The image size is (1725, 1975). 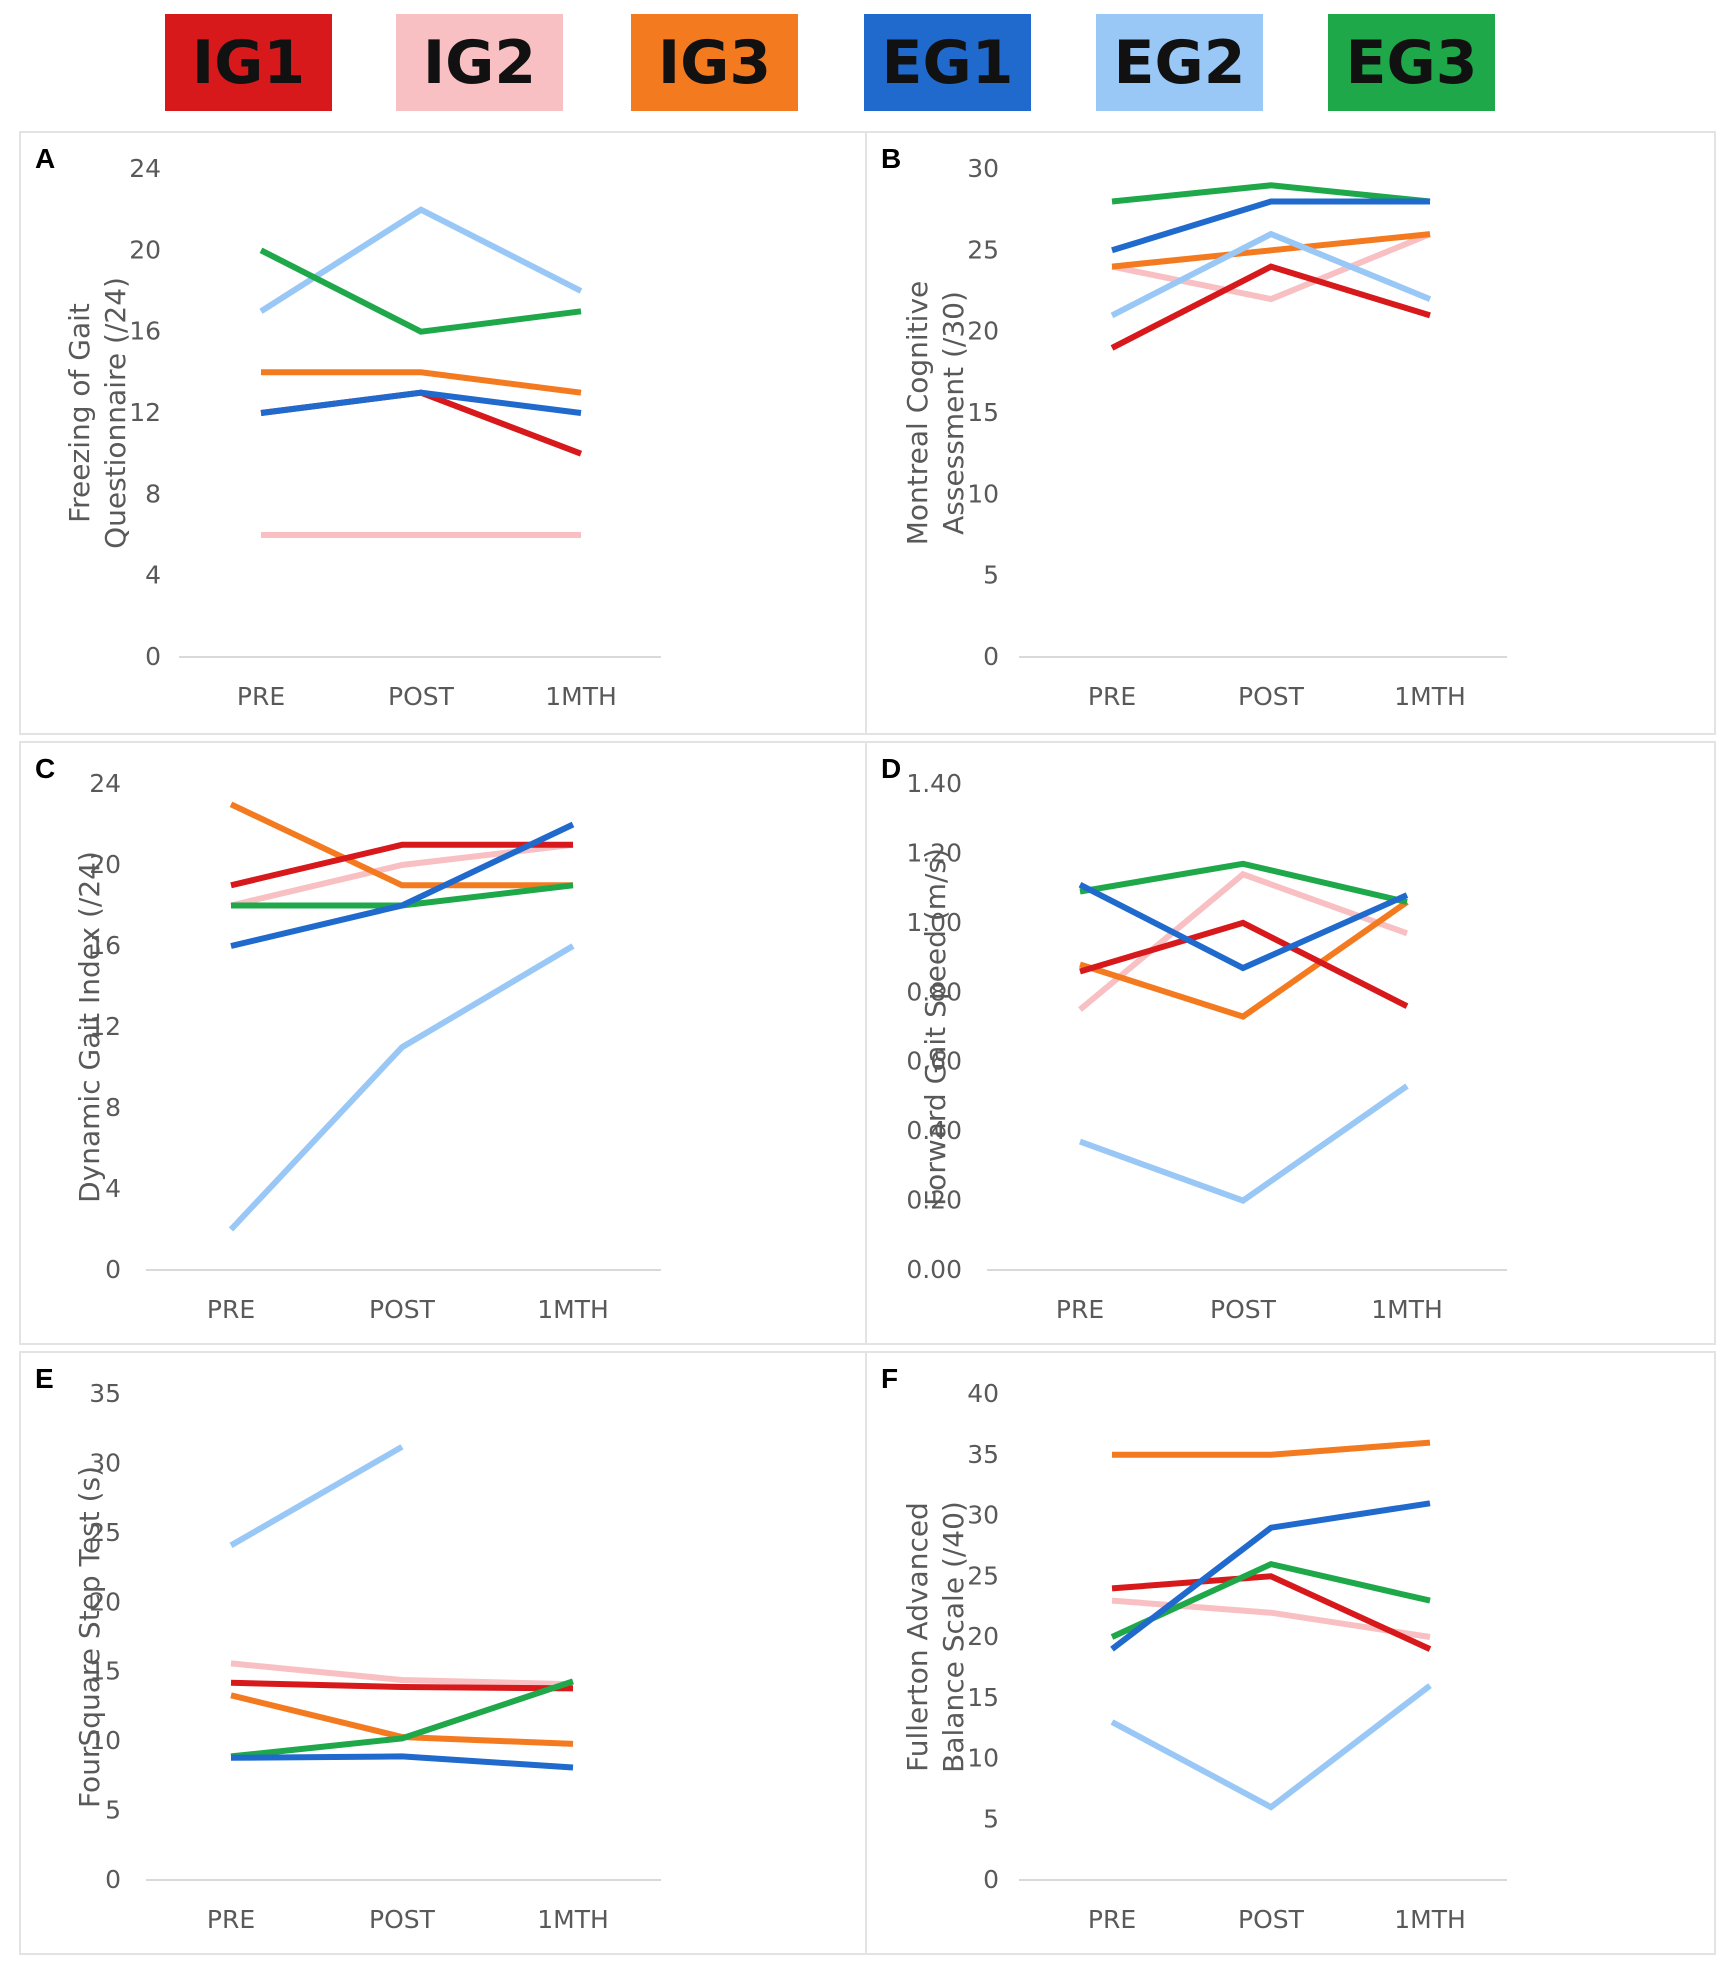 I want to click on y-tick-label: 24, so click(x=145, y=168).